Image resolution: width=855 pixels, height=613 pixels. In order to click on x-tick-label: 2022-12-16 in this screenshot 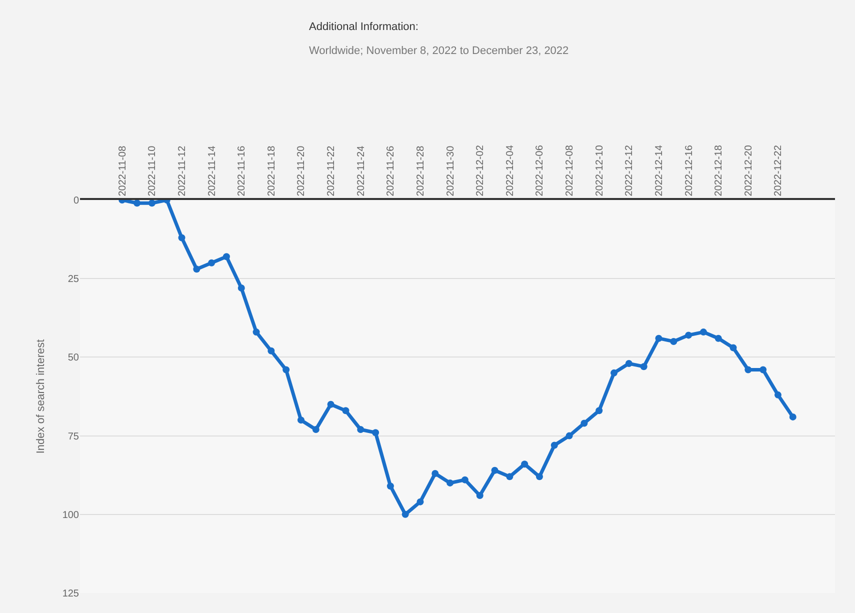, I will do `click(689, 170)`.